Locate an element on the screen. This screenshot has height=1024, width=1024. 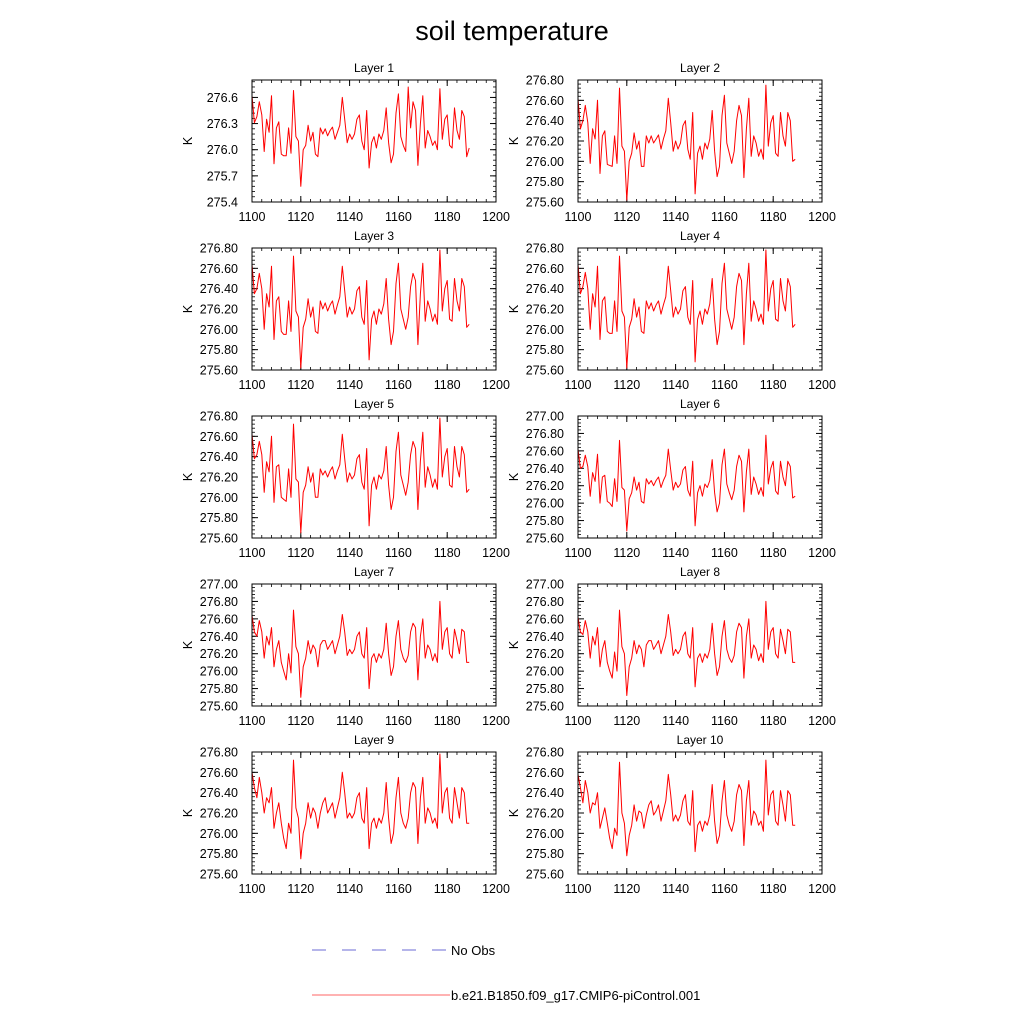
layer-2-plot-frame is located at coordinates (700, 141).